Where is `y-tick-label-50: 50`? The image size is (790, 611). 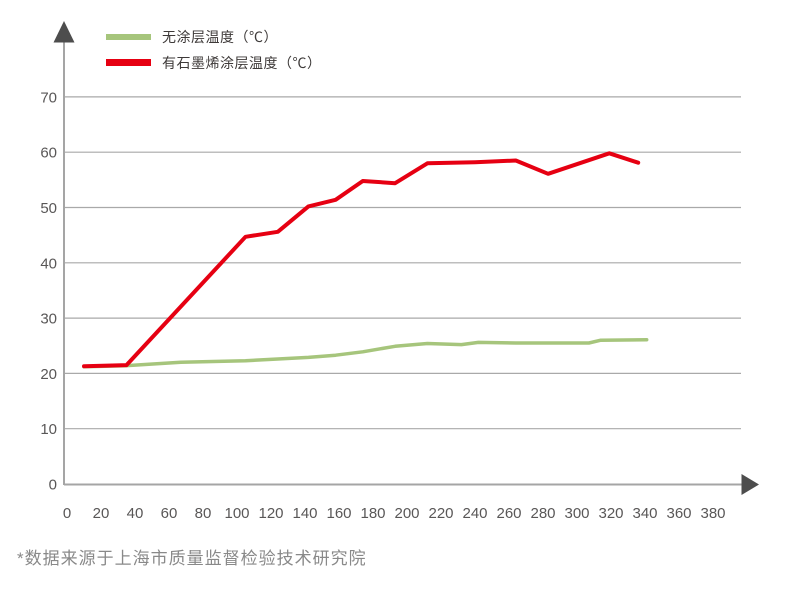
y-tick-label-50: 50 is located at coordinates (48, 208).